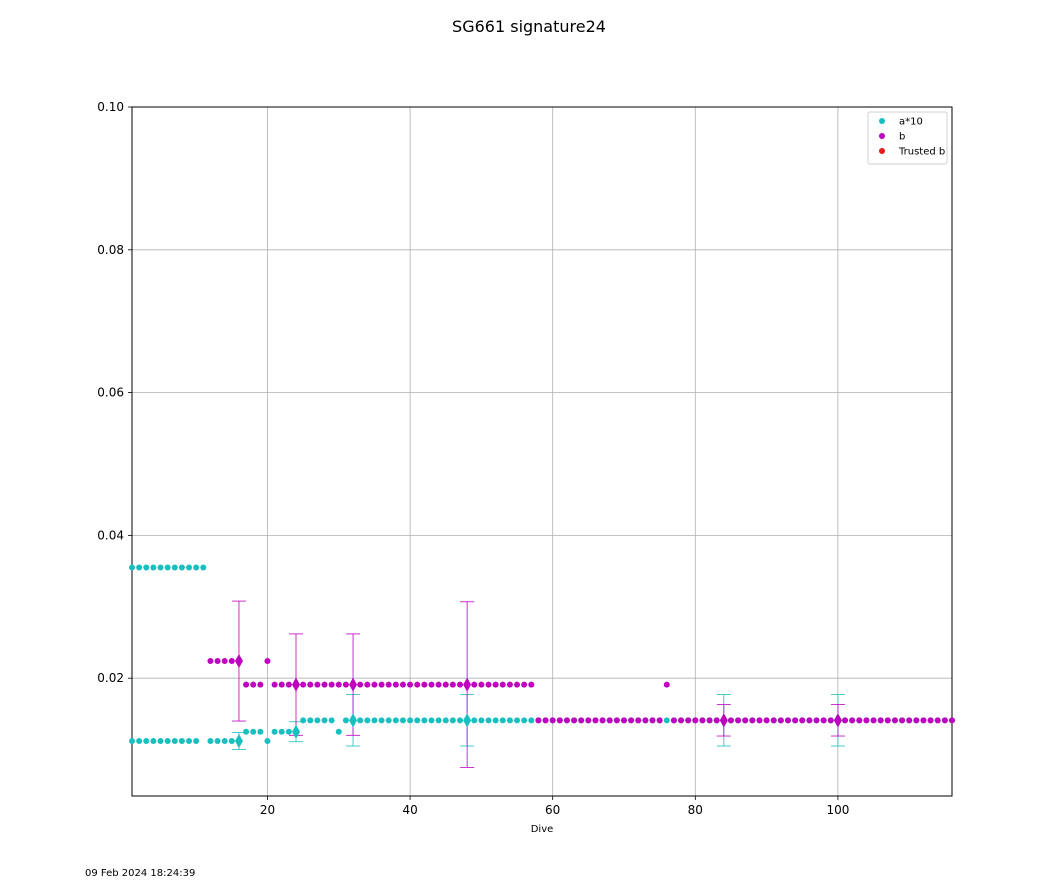  What do you see at coordinates (110, 393) in the screenshot?
I see `y-tick-label: 0.06` at bounding box center [110, 393].